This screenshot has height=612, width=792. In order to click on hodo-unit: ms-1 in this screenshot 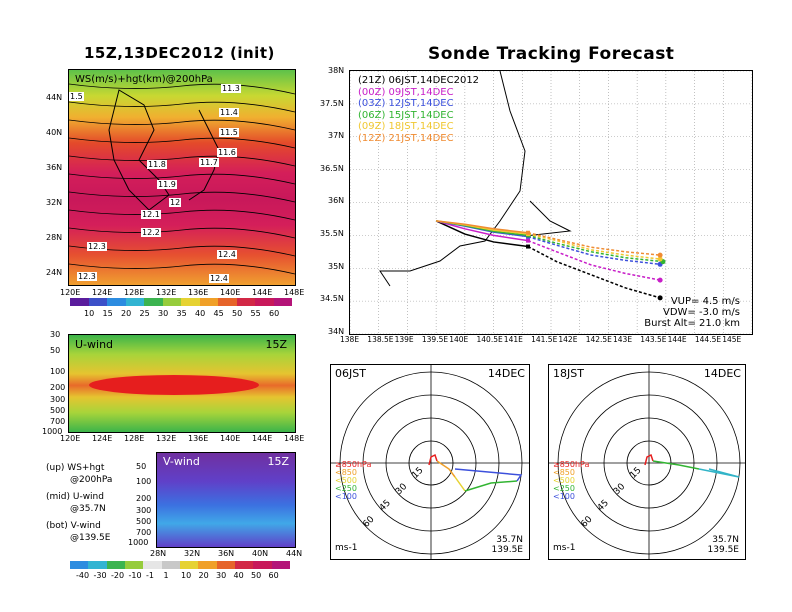, I will do `click(346, 548)`.